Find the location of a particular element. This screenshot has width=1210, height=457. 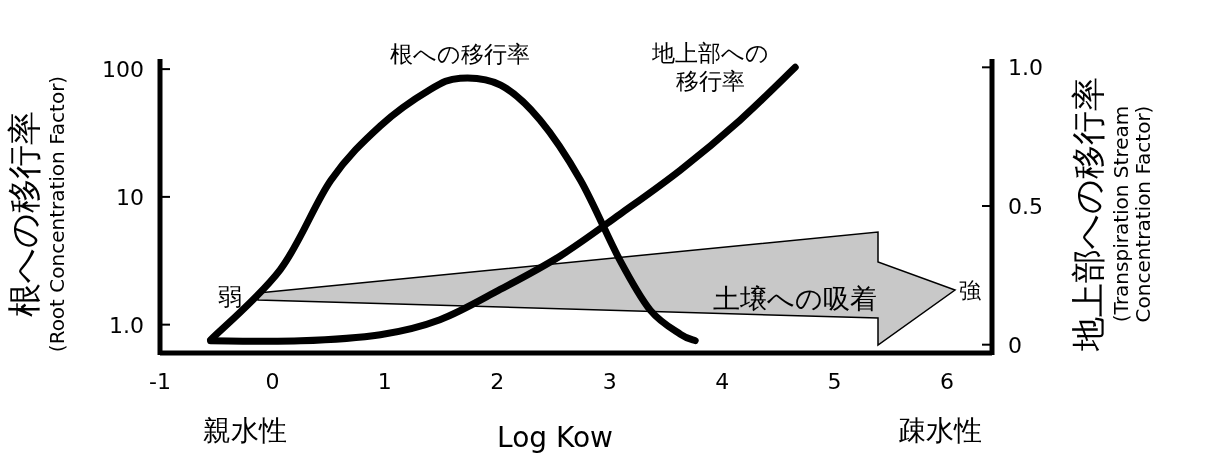

annotation: 強 is located at coordinates (970, 290).